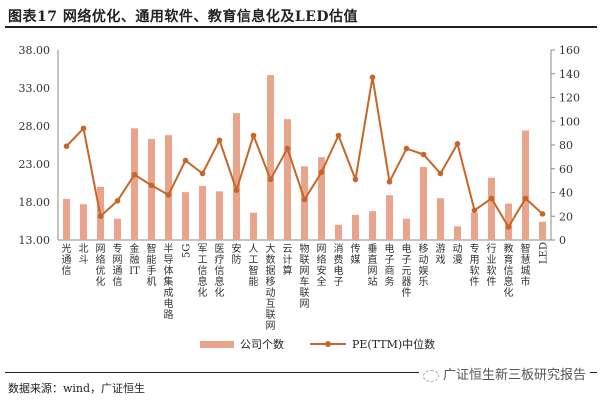 Image resolution: width=602 pixels, height=400 pixels. Describe the element at coordinates (84, 260) in the screenshot. I see `category-label-char: 斗` at that location.